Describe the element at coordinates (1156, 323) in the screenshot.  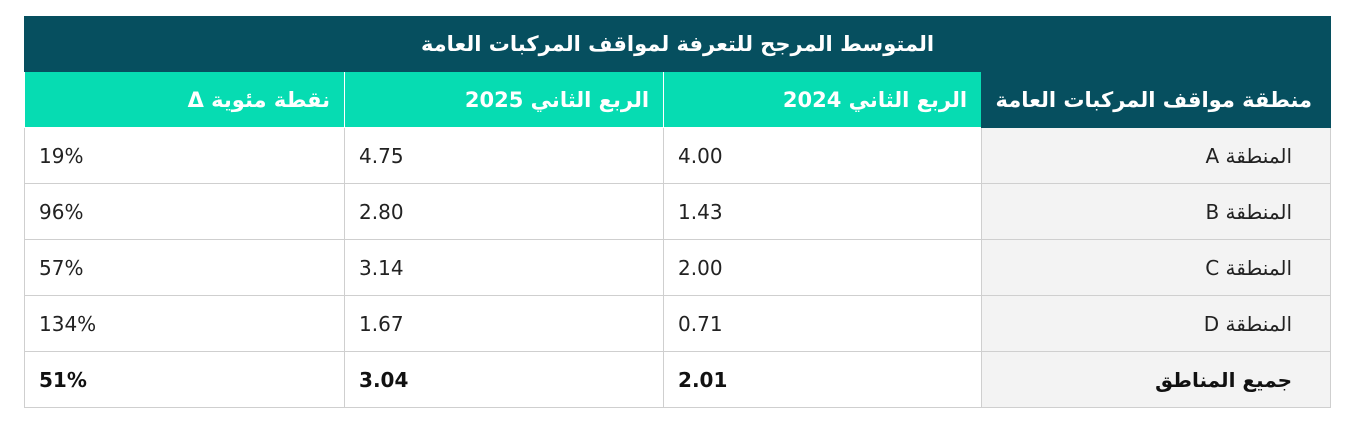
I see `region-cell: المنطقة D` at that location.